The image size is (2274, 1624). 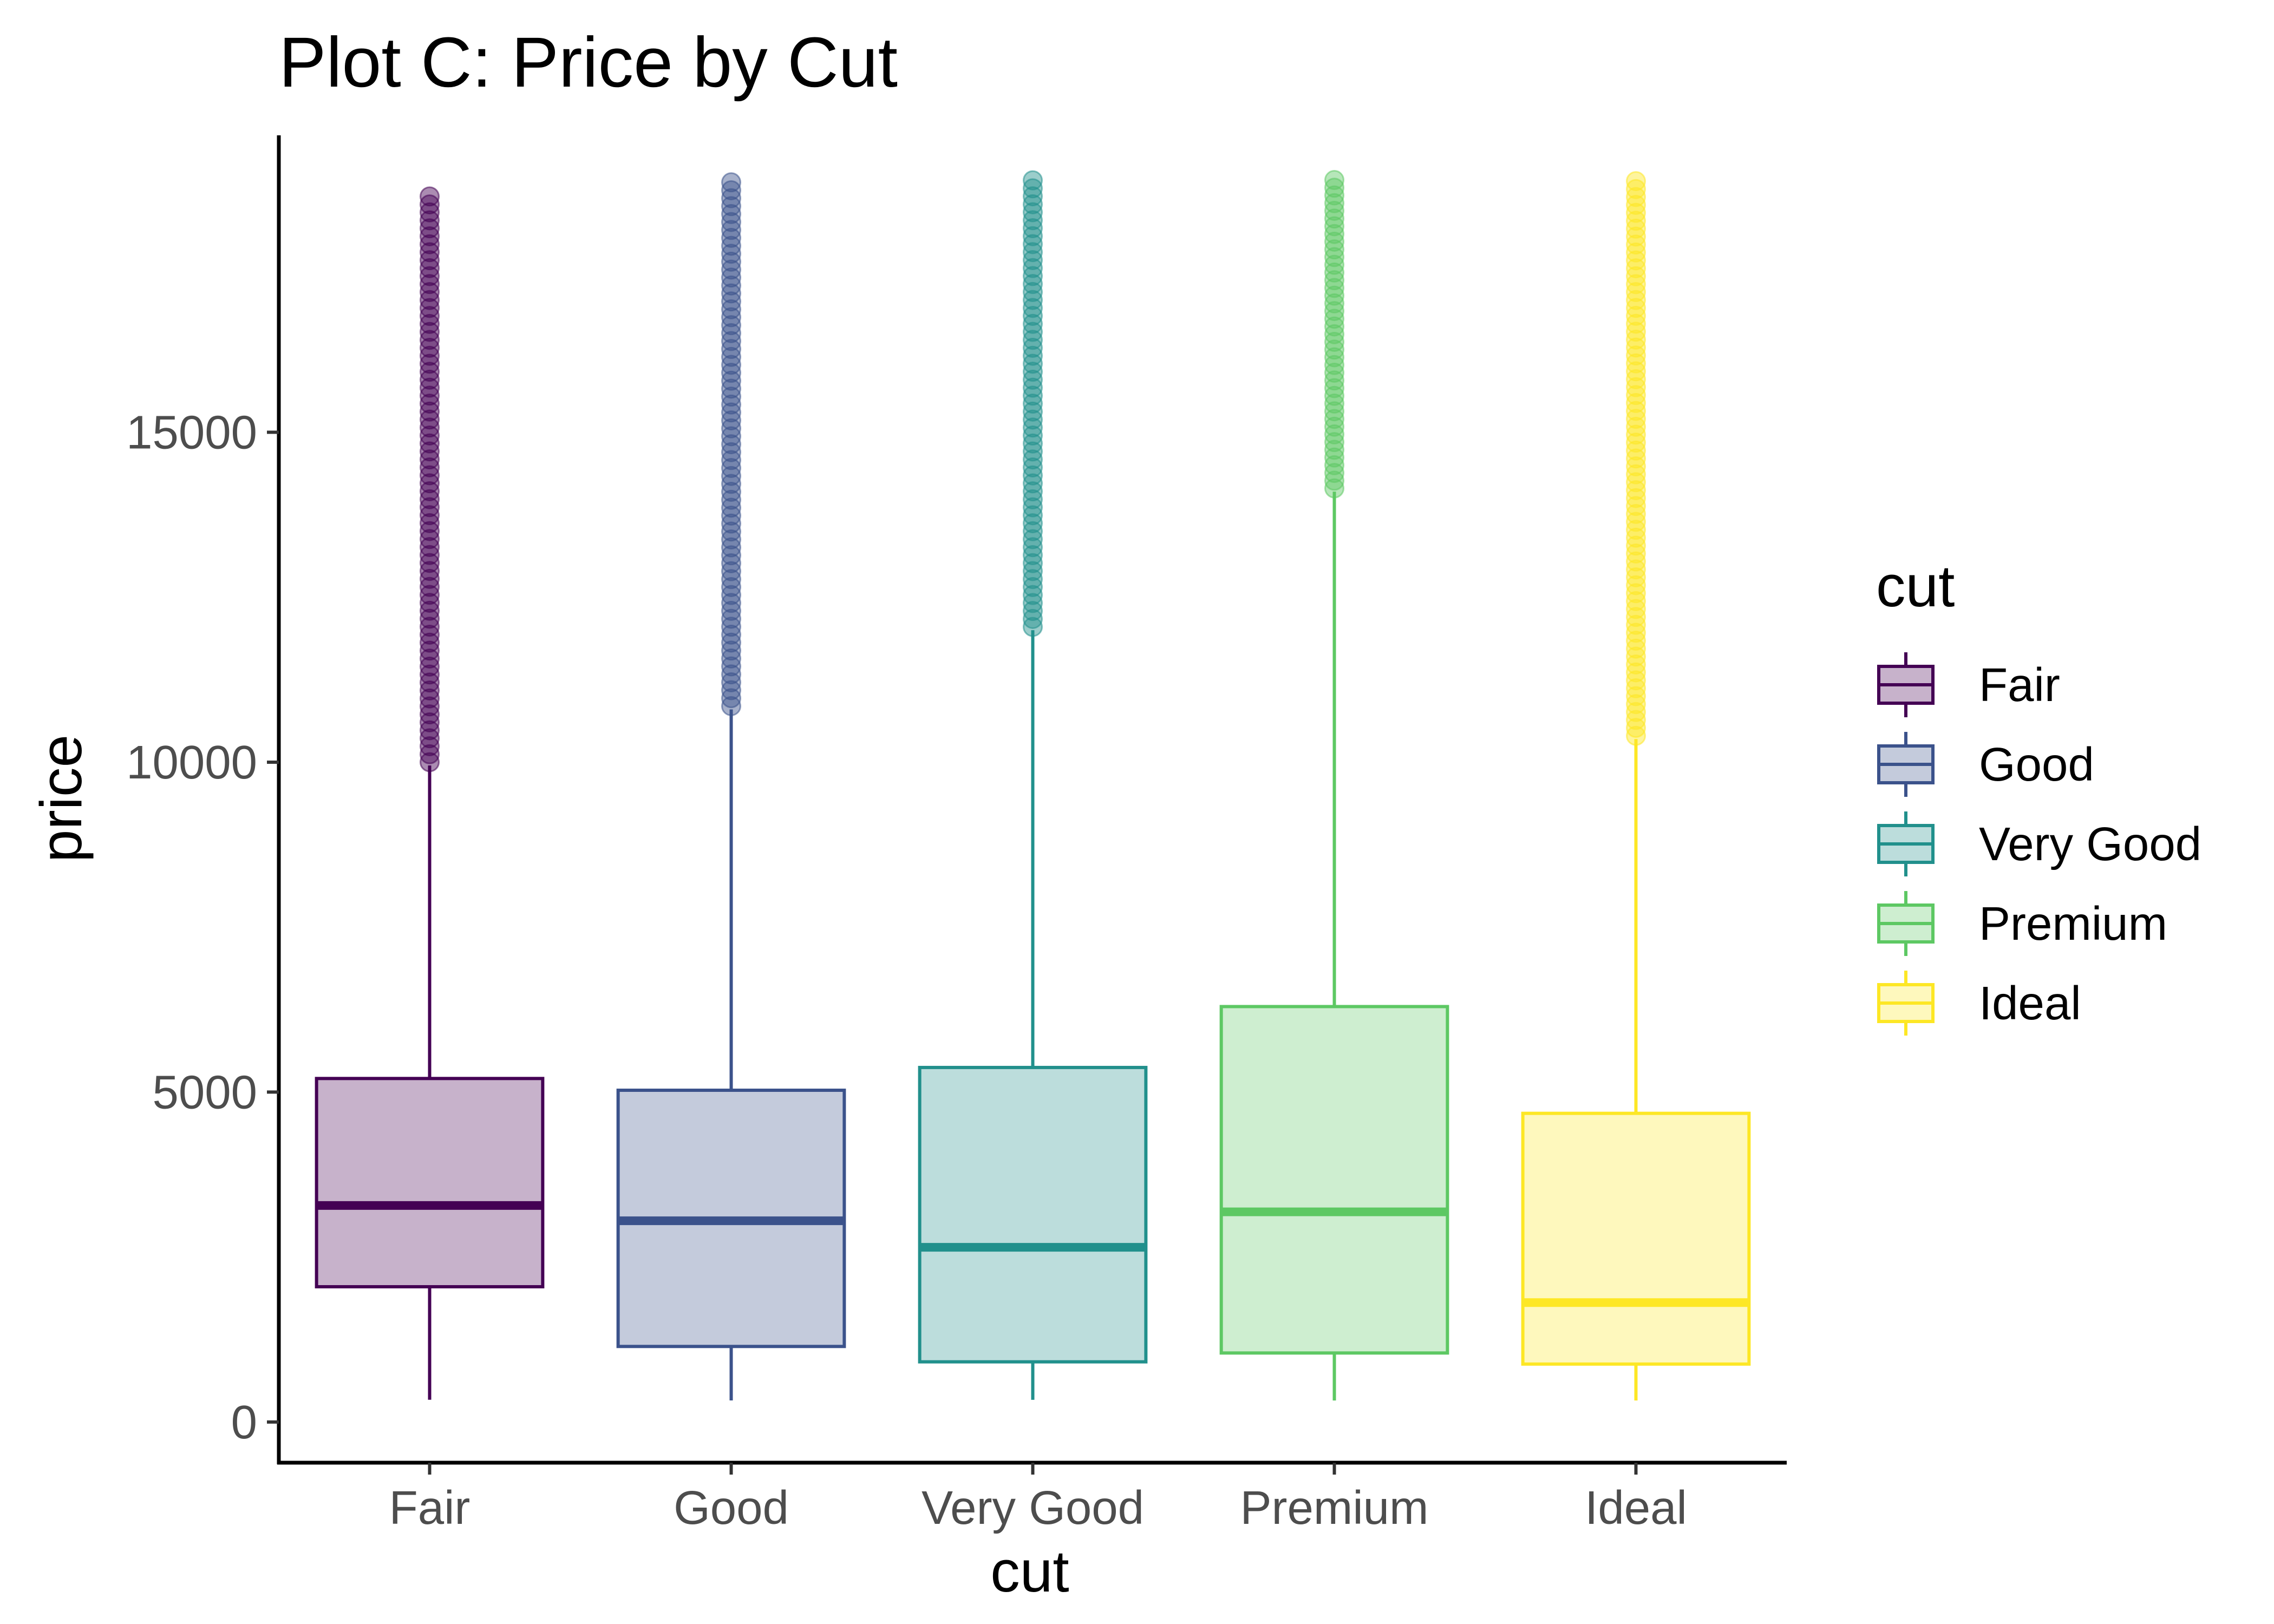 What do you see at coordinates (1029, 1572) in the screenshot?
I see `x-axis-title: cut` at bounding box center [1029, 1572].